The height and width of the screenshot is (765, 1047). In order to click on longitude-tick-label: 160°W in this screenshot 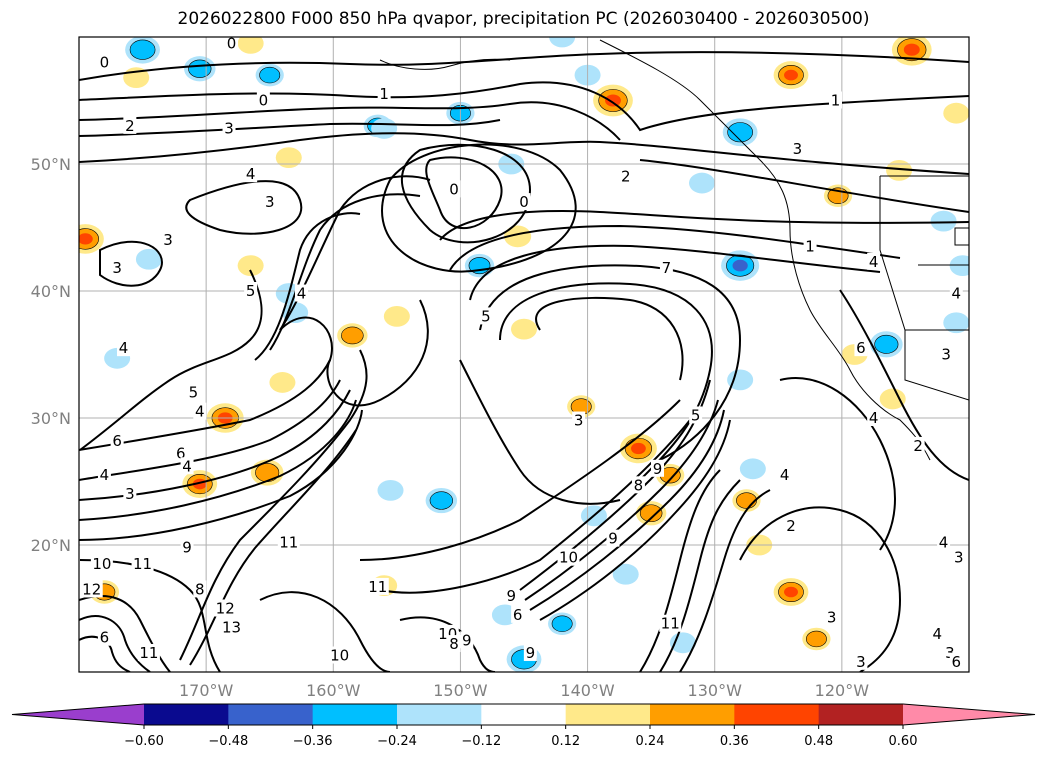, I will do `click(333, 690)`.